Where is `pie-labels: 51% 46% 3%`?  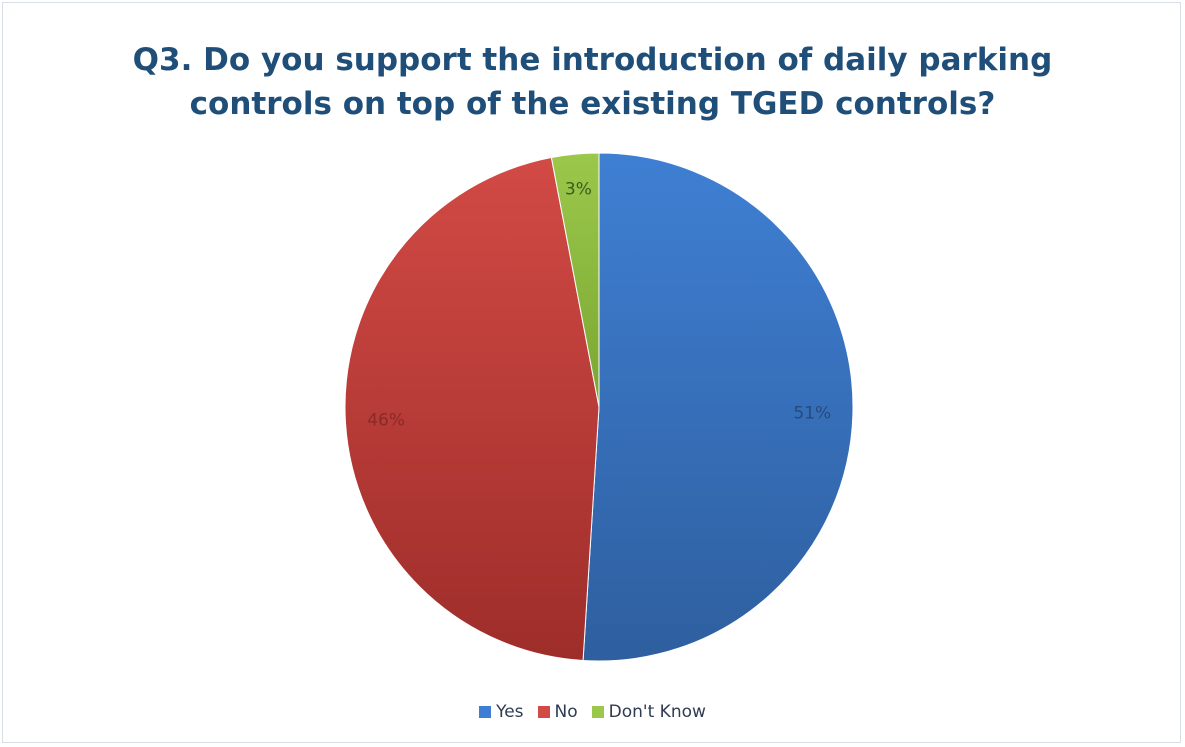
pie-labels: 51% 46% 3% is located at coordinates (599, 305).